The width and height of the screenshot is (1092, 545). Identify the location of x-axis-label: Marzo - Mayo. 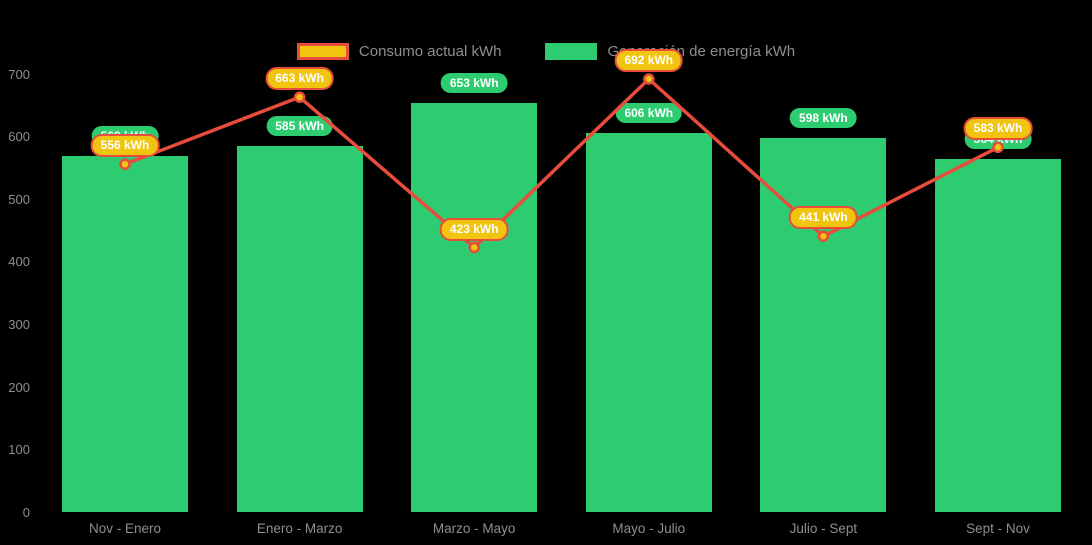
(474, 528).